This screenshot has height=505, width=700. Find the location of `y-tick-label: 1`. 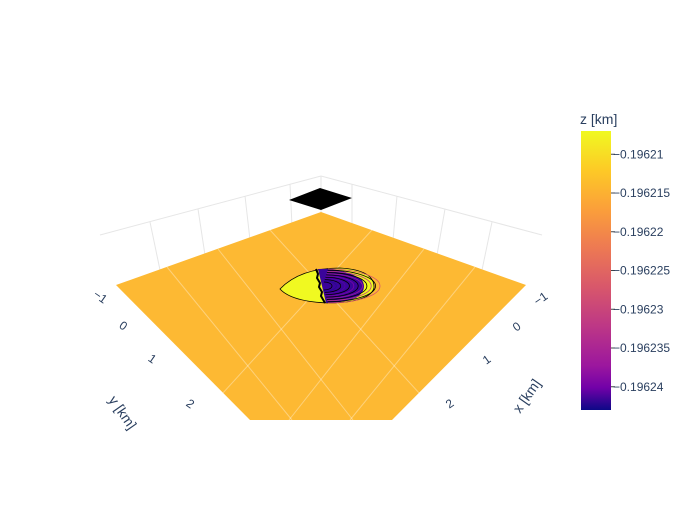

y-tick-label: 1 is located at coordinates (153, 358).